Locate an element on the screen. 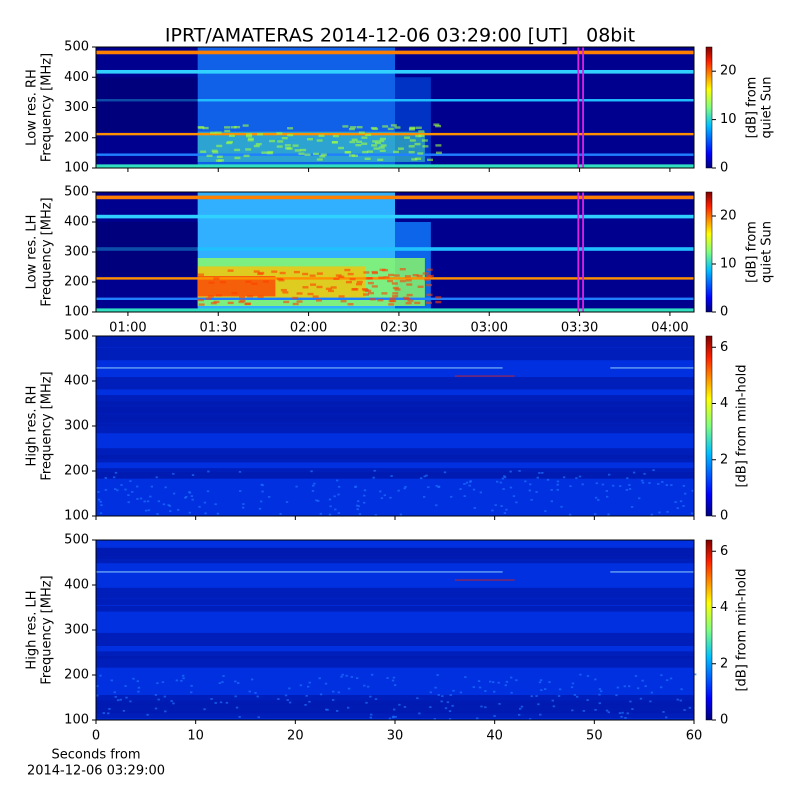 Image resolution: width=800 pixels, height=800 pixels. y-tick-label: 200 is located at coordinates (76, 137).